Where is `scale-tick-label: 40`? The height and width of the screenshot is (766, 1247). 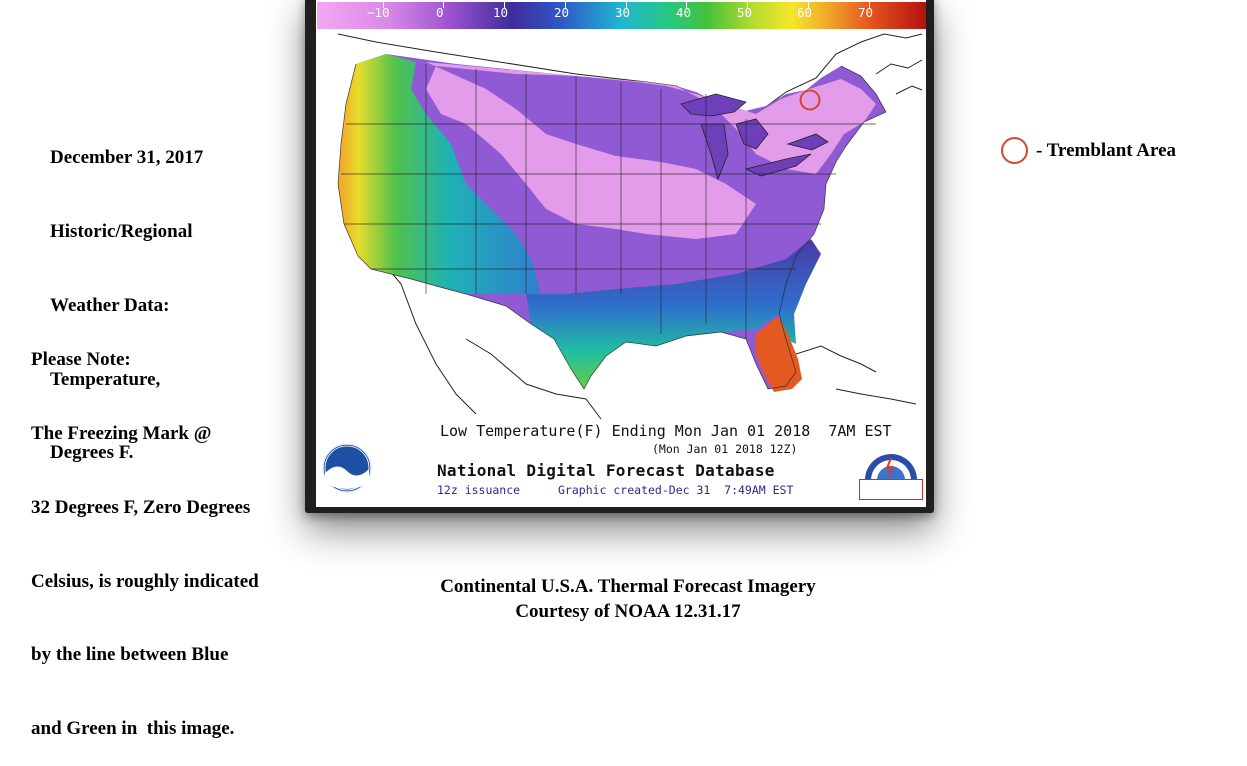
scale-tick-label: 40 is located at coordinates (684, 12).